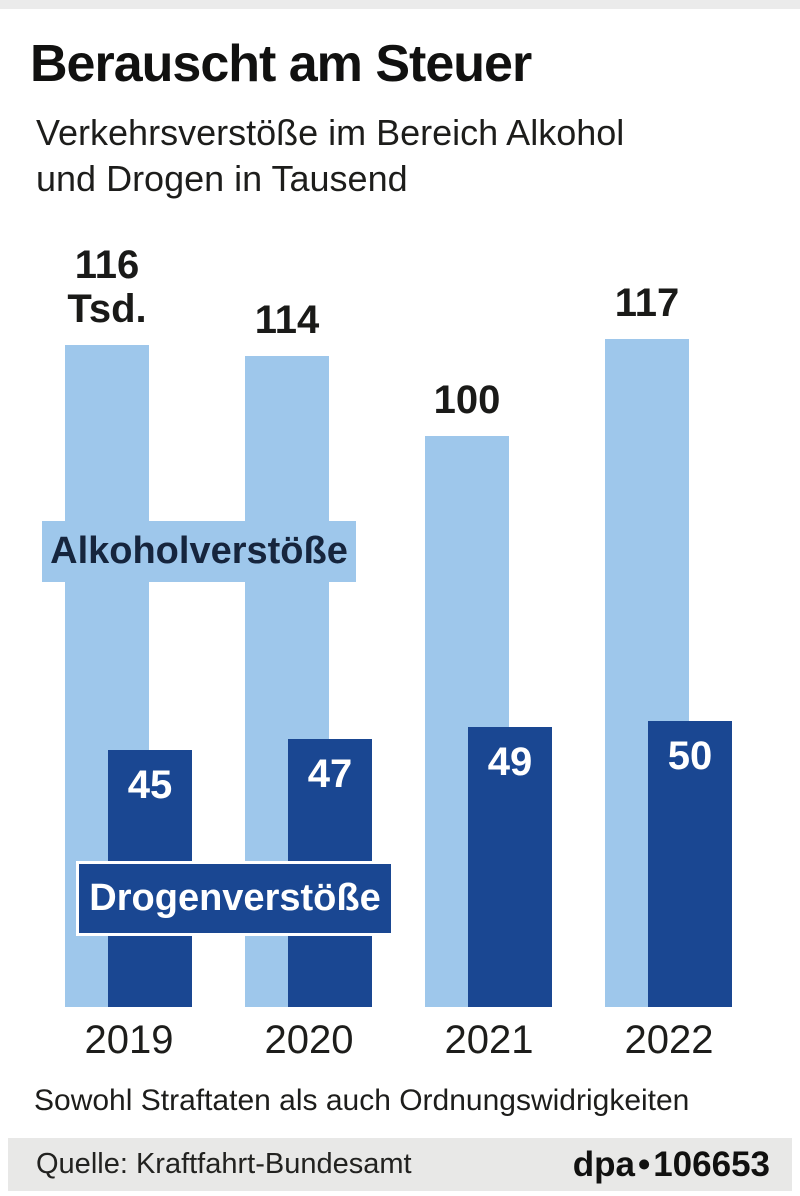  I want to click on value-label-drogen-2022: 50, so click(690, 756).